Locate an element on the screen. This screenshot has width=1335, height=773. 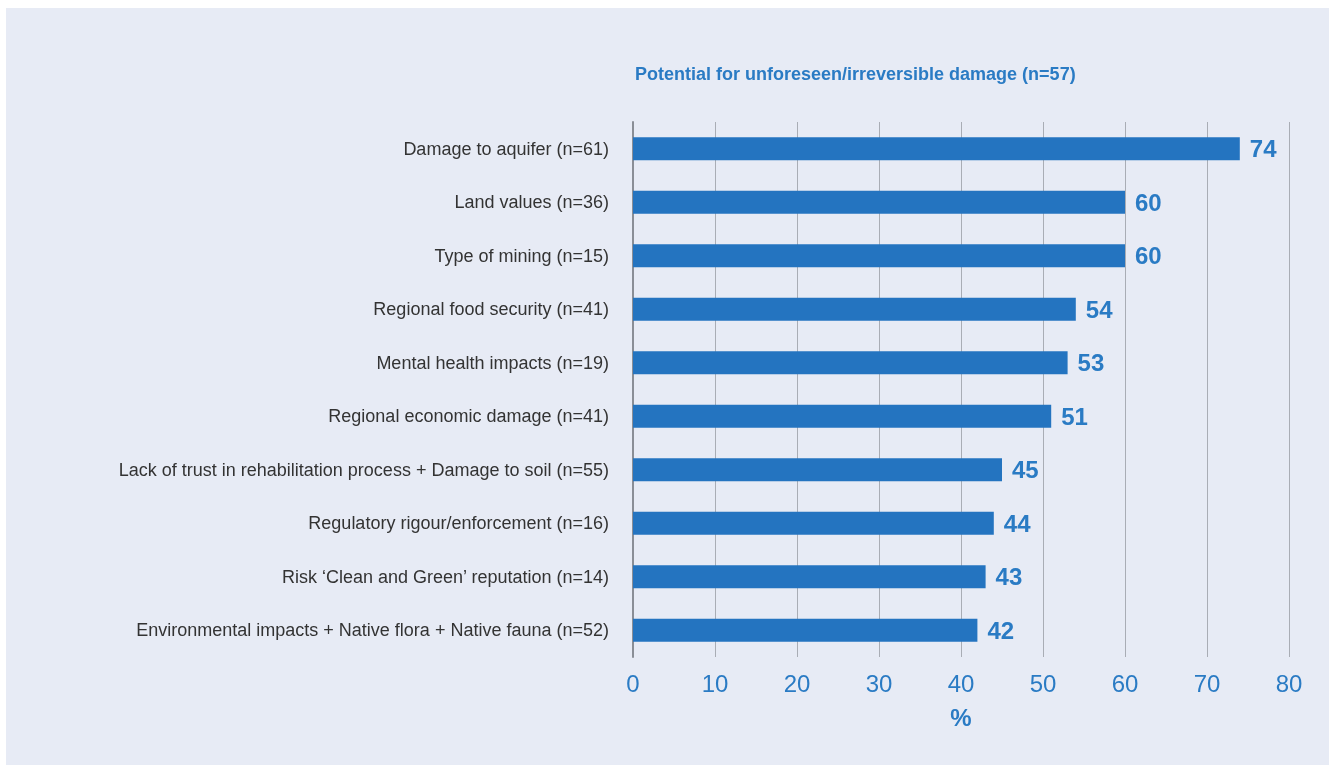
y-tick-label: Lack of trust in rehabilitation process + Damage to soil (n=55) is located at coordinates (363, 469).